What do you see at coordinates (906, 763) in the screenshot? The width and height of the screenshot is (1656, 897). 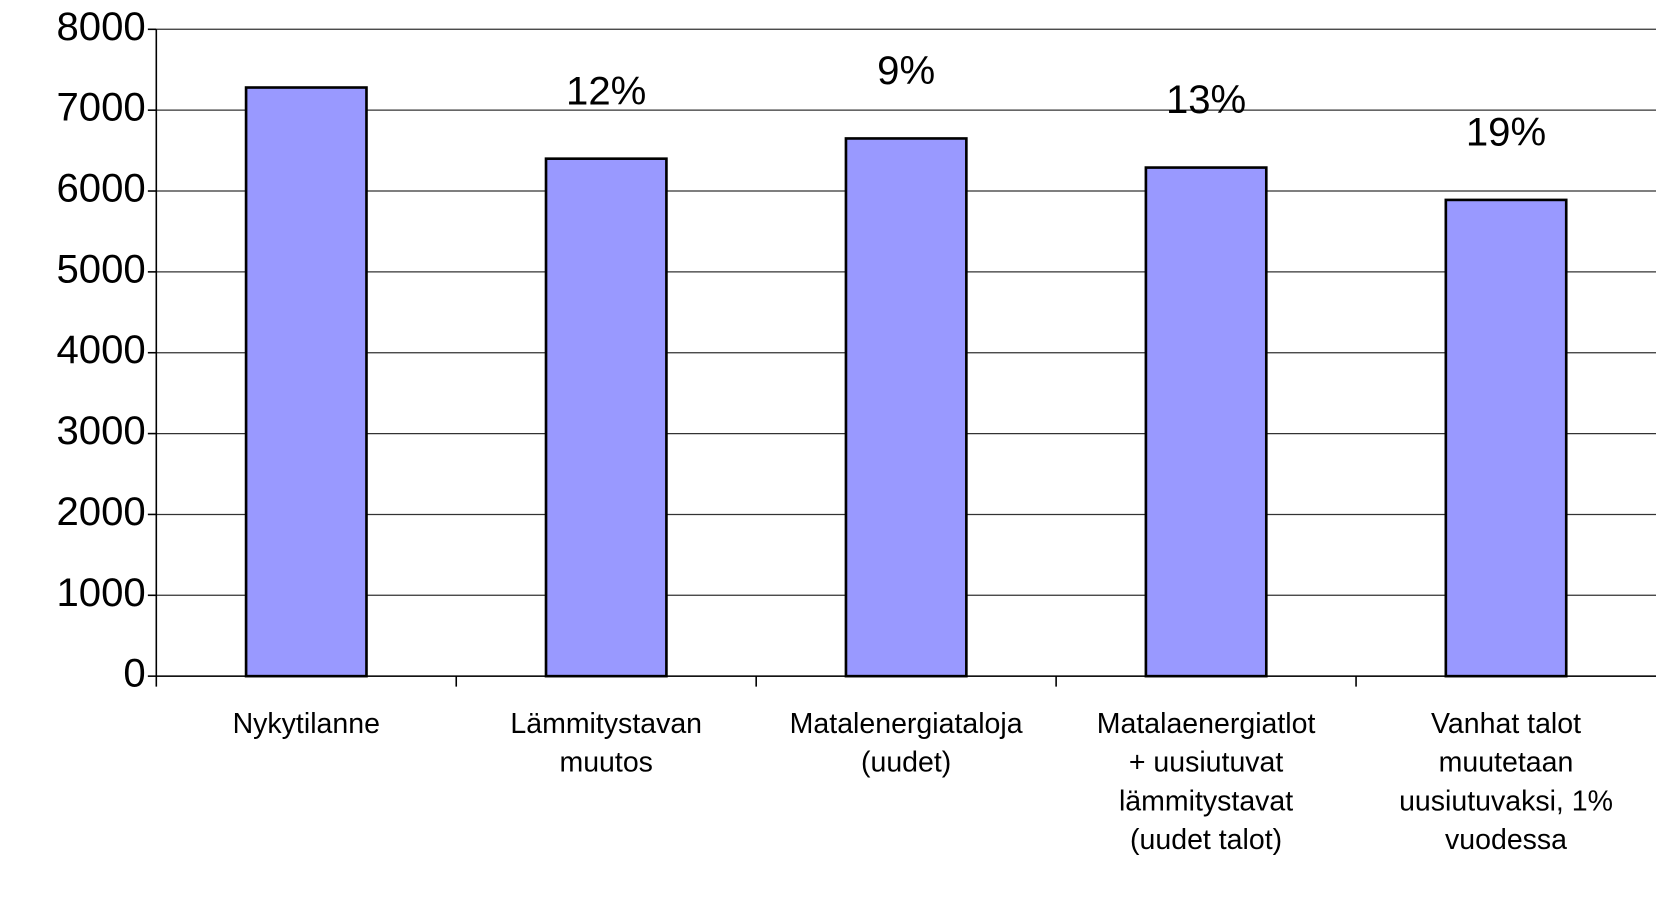 I see `x-tick-label: (uudet)` at bounding box center [906, 763].